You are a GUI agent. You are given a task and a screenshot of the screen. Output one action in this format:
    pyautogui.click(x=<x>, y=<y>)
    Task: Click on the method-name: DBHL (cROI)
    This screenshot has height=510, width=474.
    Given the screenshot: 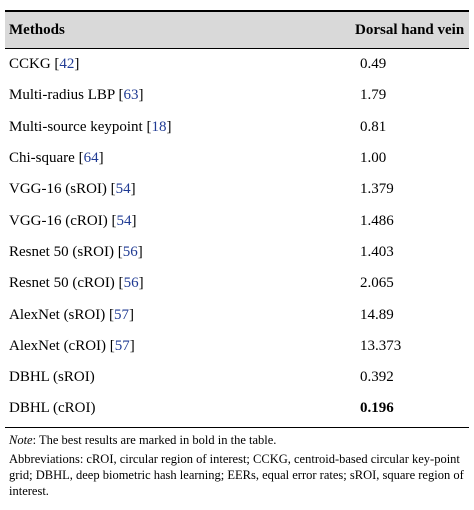 What is the action you would take?
    pyautogui.click(x=52, y=408)
    